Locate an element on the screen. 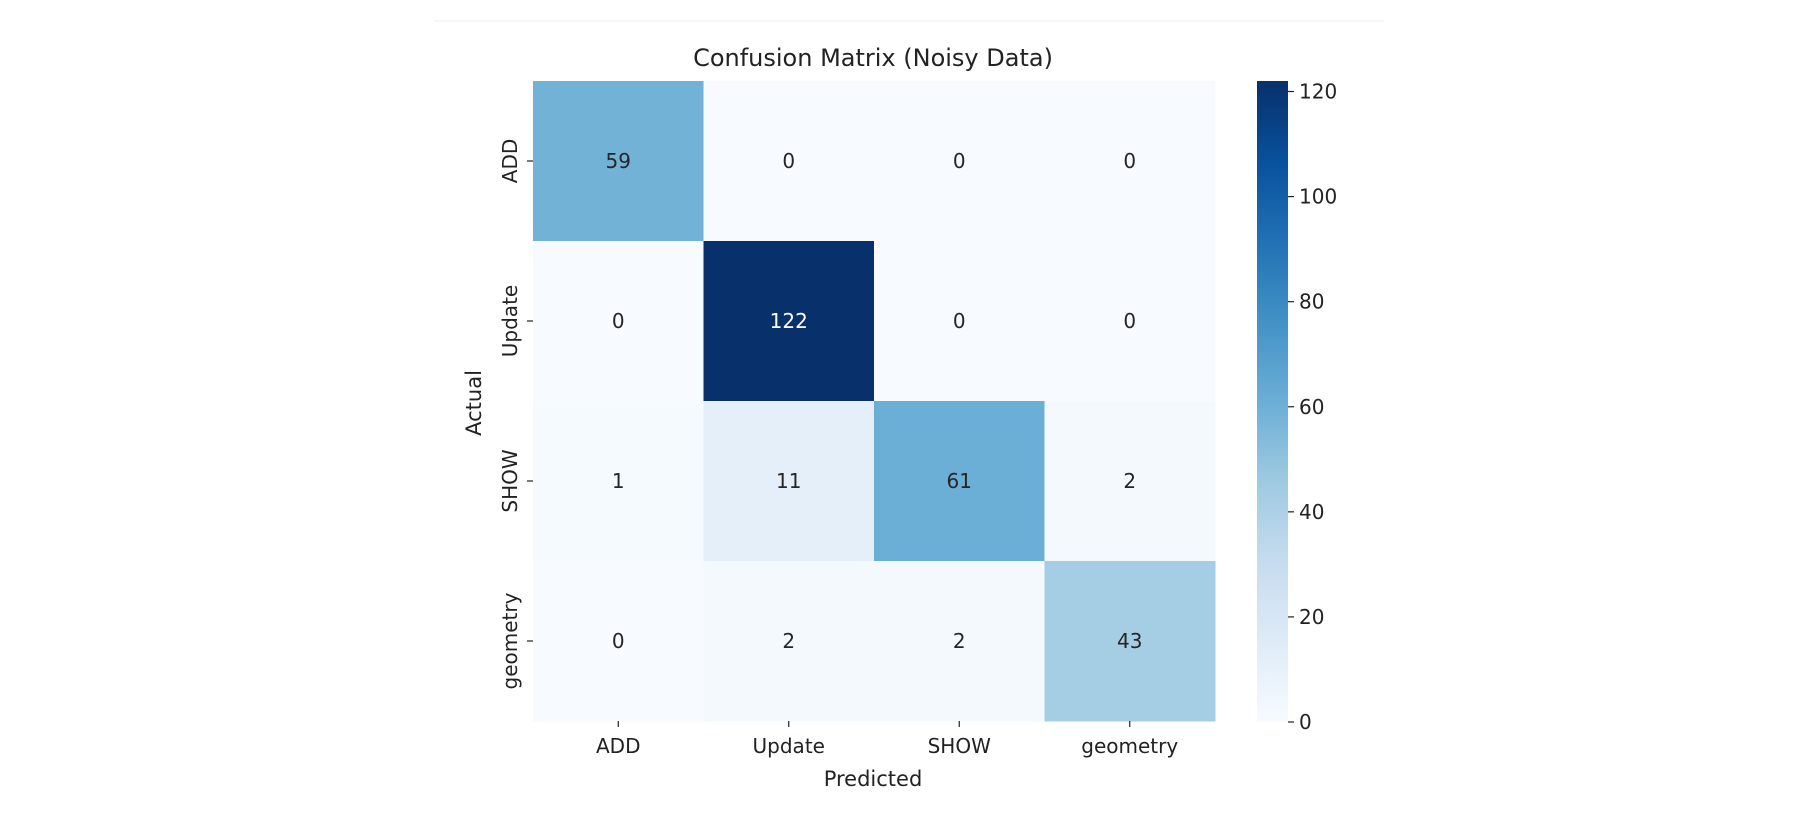 The width and height of the screenshot is (1810, 833). colorbar-tick-label: 0 is located at coordinates (1305, 722).